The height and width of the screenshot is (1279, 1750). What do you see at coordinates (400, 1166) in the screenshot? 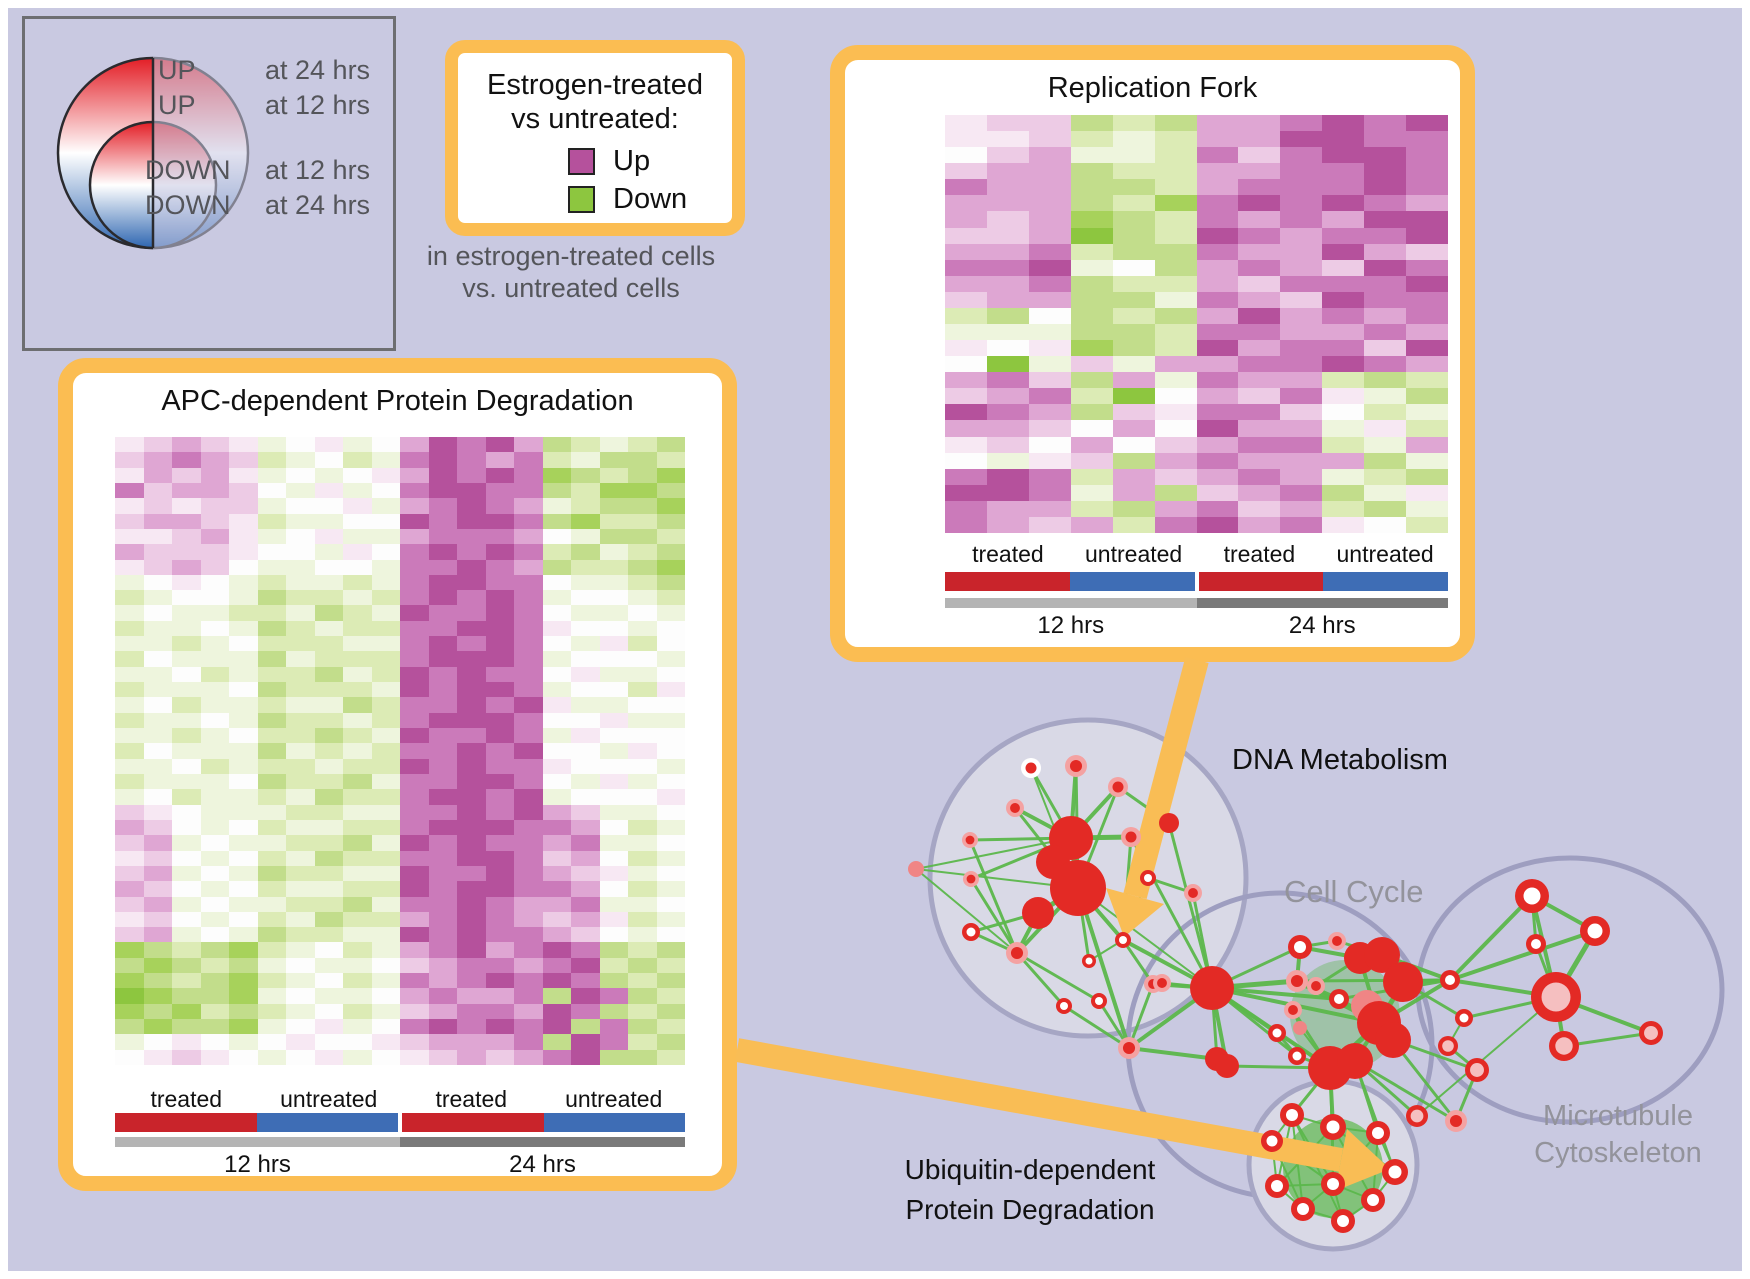
I see `apc-time-labels: 12 hrs 24 hrs` at bounding box center [400, 1166].